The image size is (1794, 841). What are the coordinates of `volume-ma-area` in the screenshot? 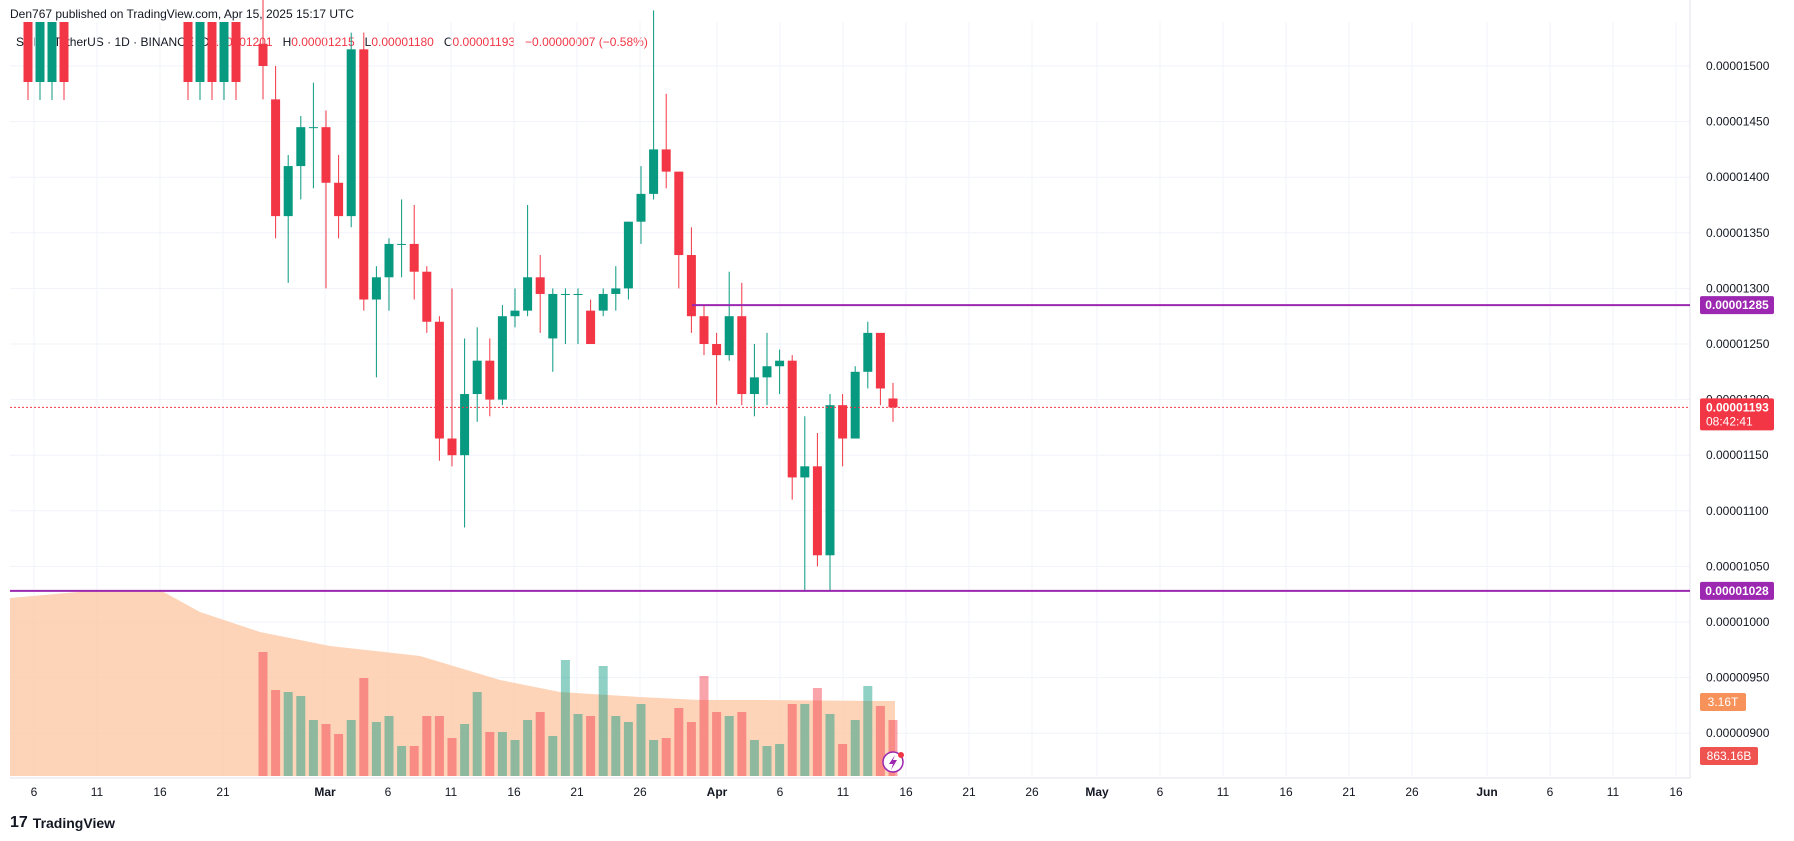 It's located at (452, 683).